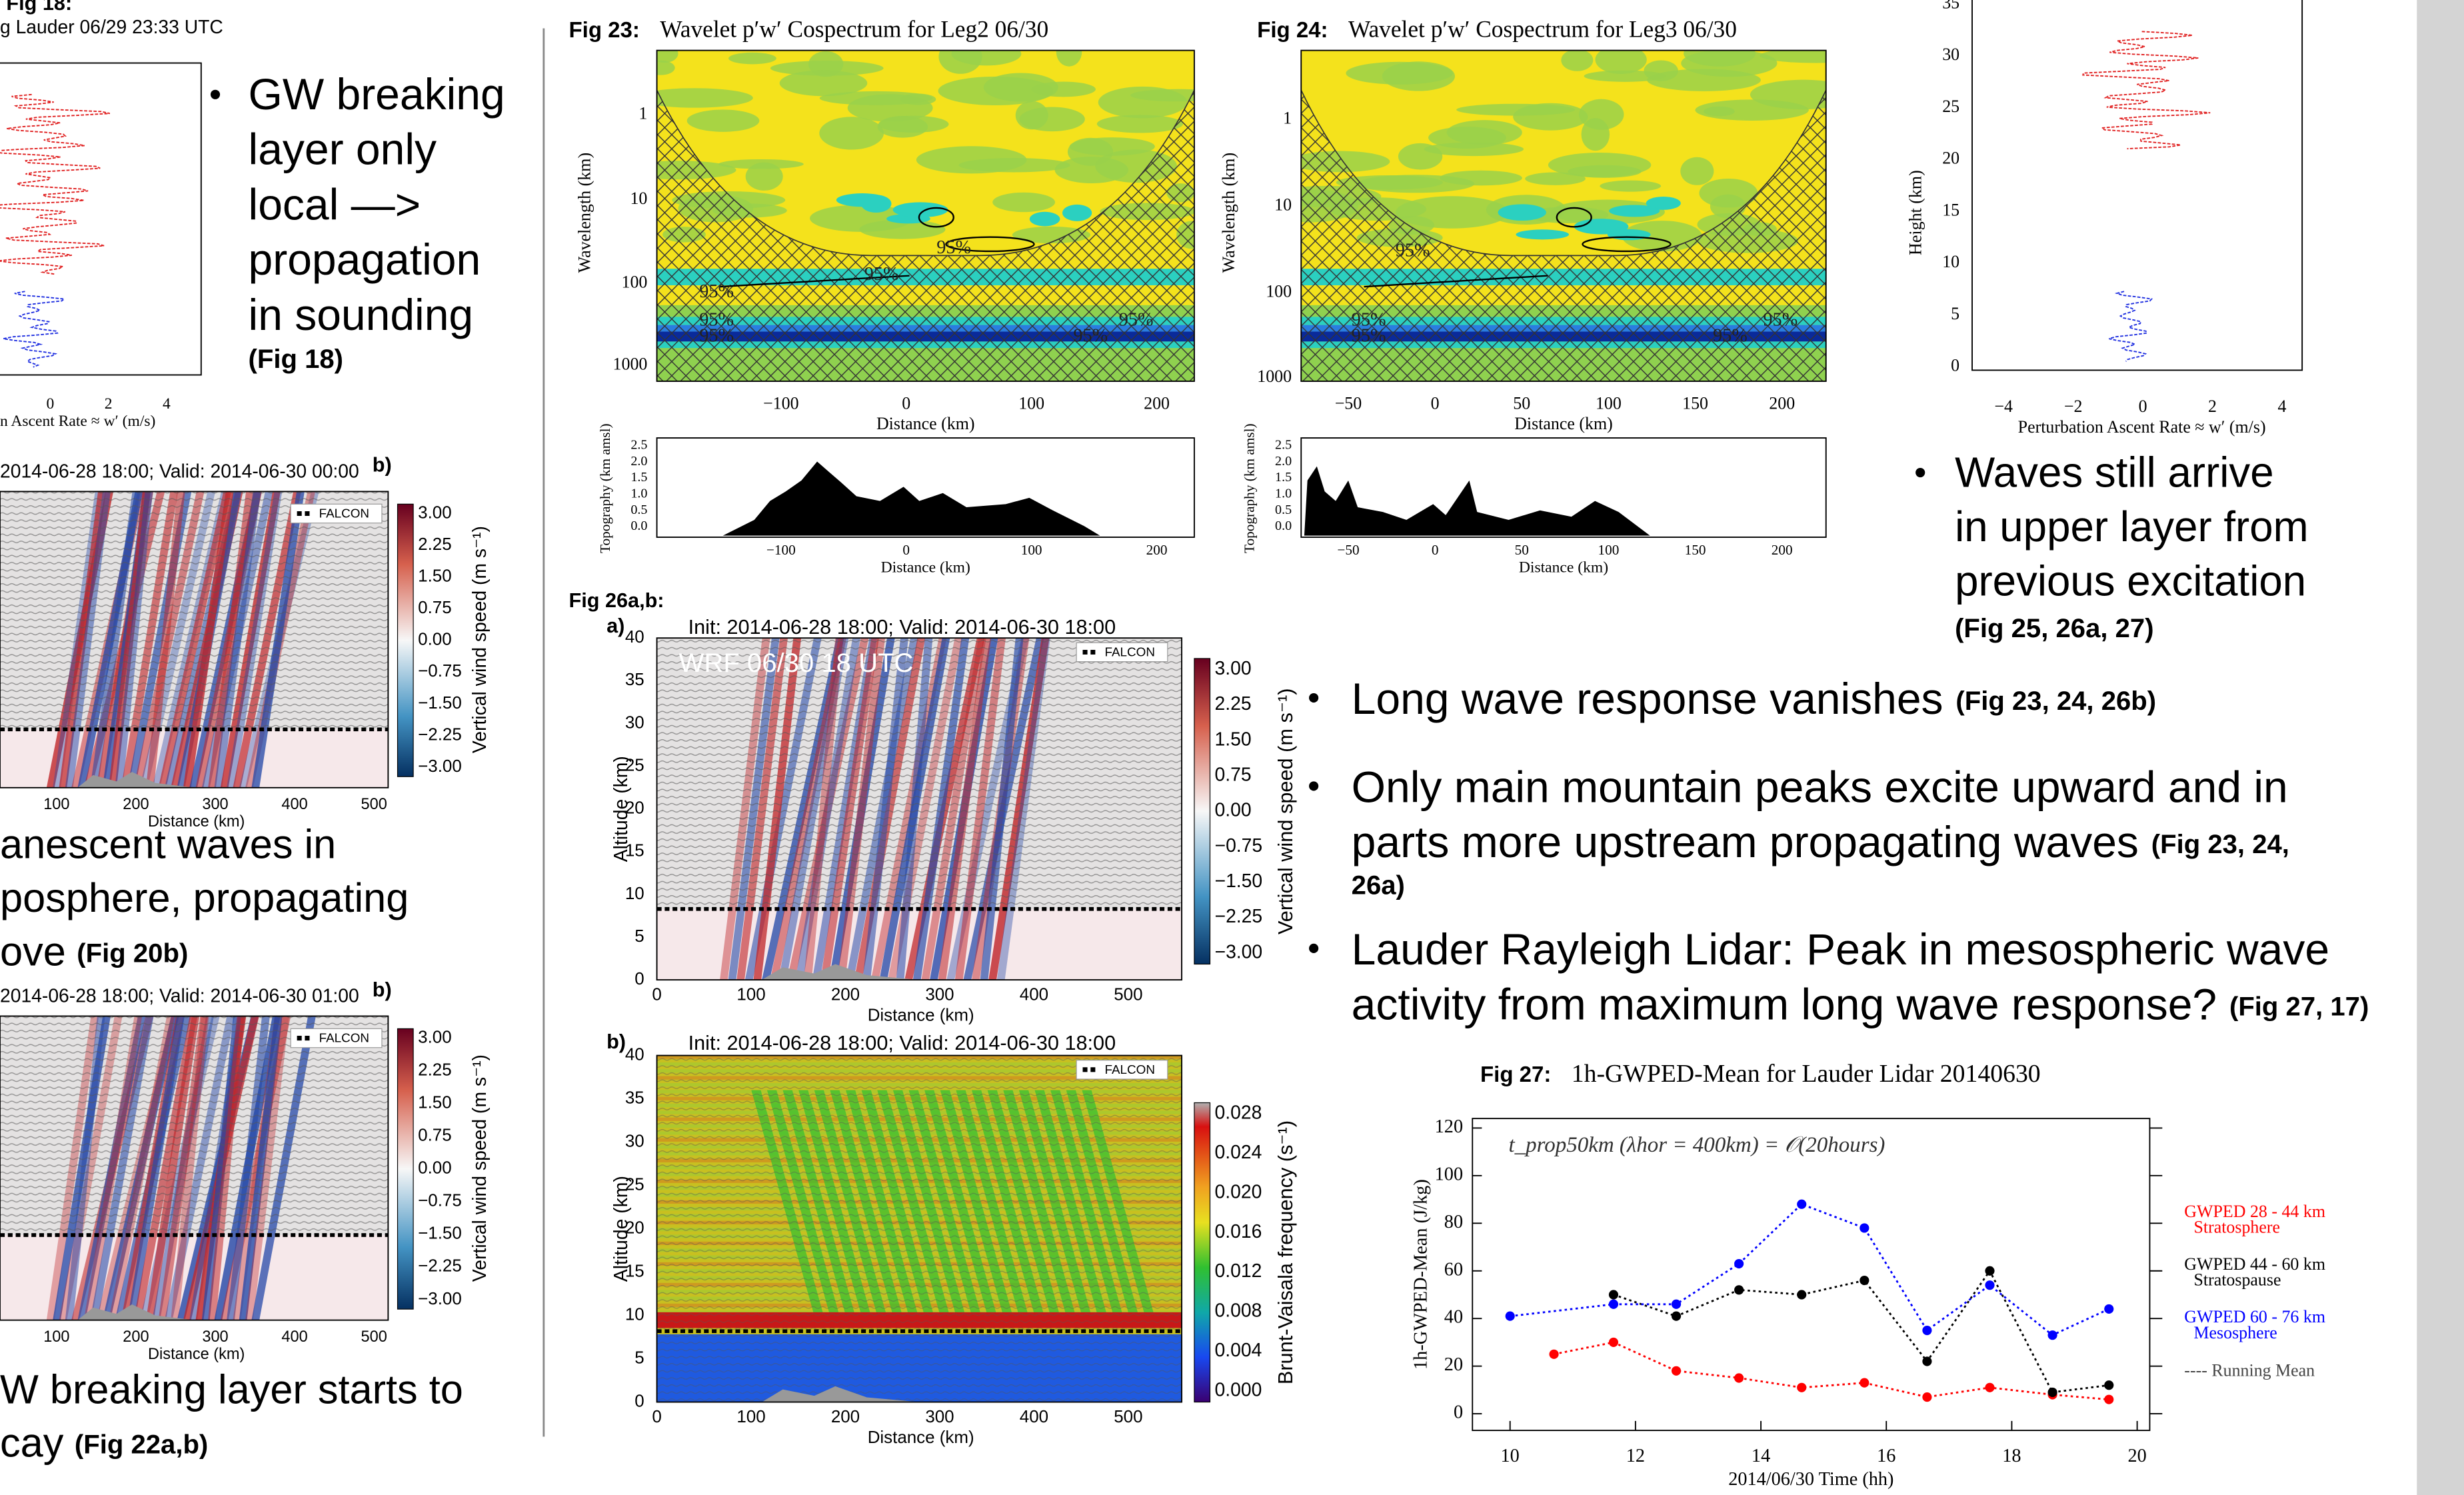 This screenshot has height=1495, width=2464. What do you see at coordinates (634, 1227) in the screenshot?
I see `text: 20` at bounding box center [634, 1227].